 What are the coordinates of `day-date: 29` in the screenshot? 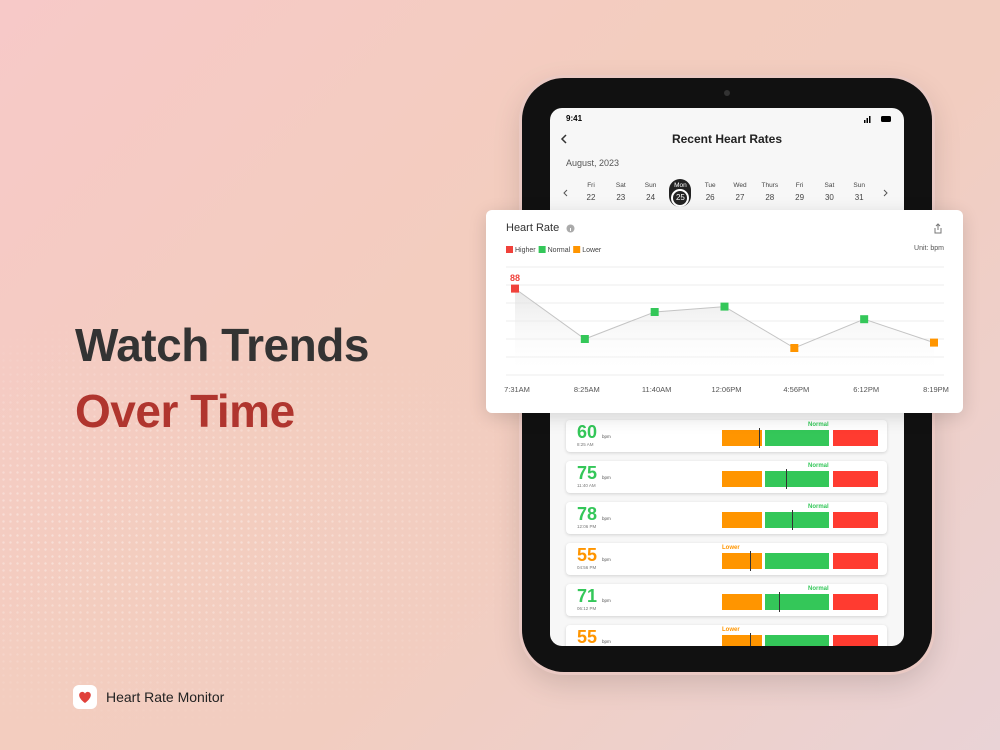 It's located at (800, 197).